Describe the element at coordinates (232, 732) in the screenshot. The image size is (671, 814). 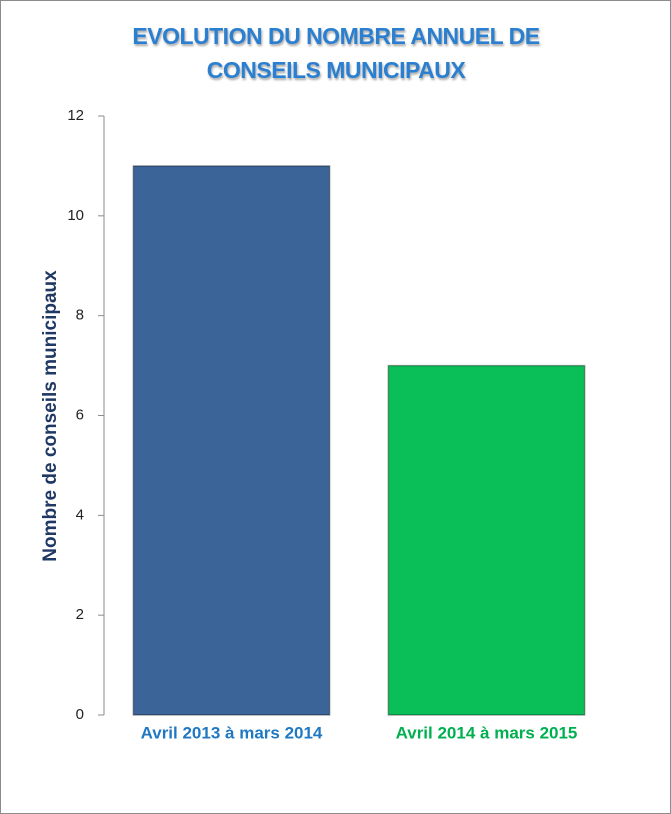
I see `x-tick-label: Avril 2013 à mars 2014` at that location.